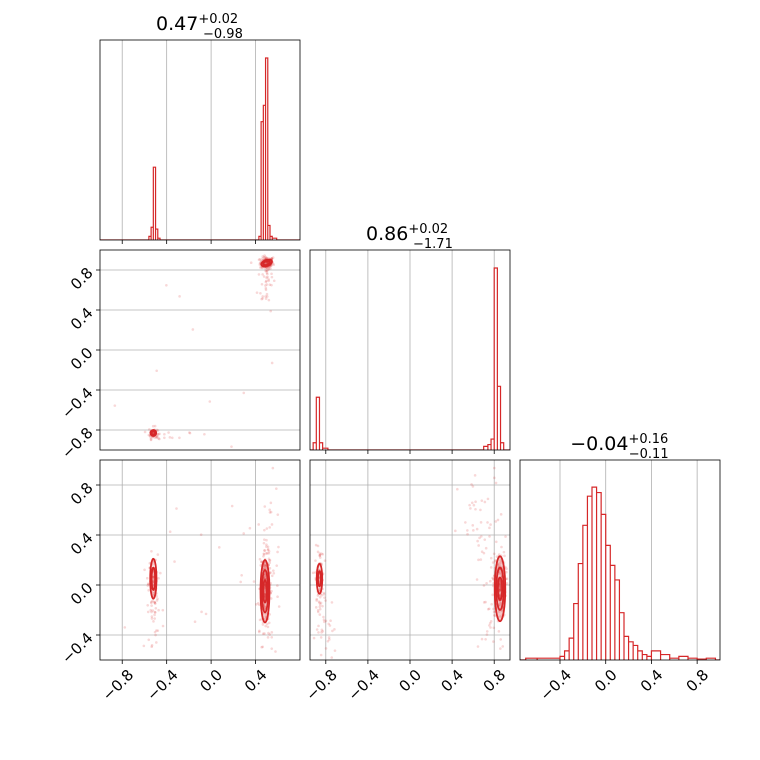 The height and width of the screenshot is (760, 760). Describe the element at coordinates (410, 358) in the screenshot. I see `histogram-line` at that location.